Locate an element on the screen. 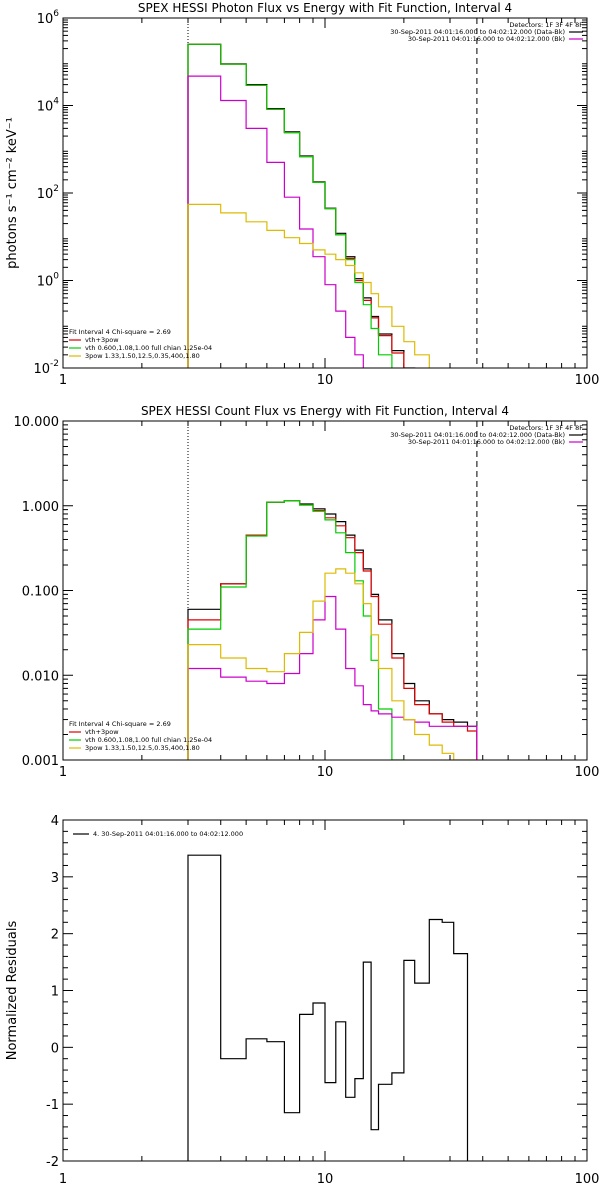 The height and width of the screenshot is (1200, 600). y-tick-label: 0 is located at coordinates (55, 1048).